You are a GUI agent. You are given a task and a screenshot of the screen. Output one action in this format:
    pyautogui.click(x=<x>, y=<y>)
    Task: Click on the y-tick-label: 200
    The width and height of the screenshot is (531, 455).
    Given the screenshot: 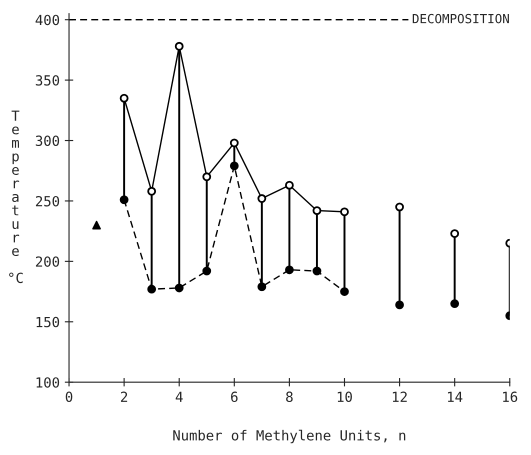 What is the action you would take?
    pyautogui.click(x=48, y=261)
    